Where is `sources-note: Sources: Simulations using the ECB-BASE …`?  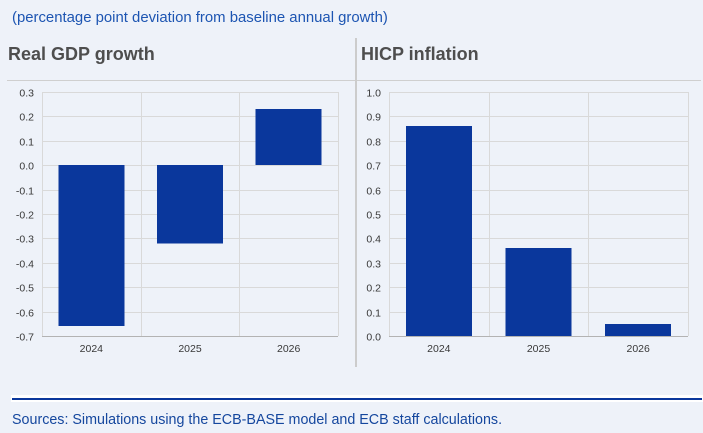
sources-note: Sources: Simulations using the ECB-BASE … is located at coordinates (257, 419).